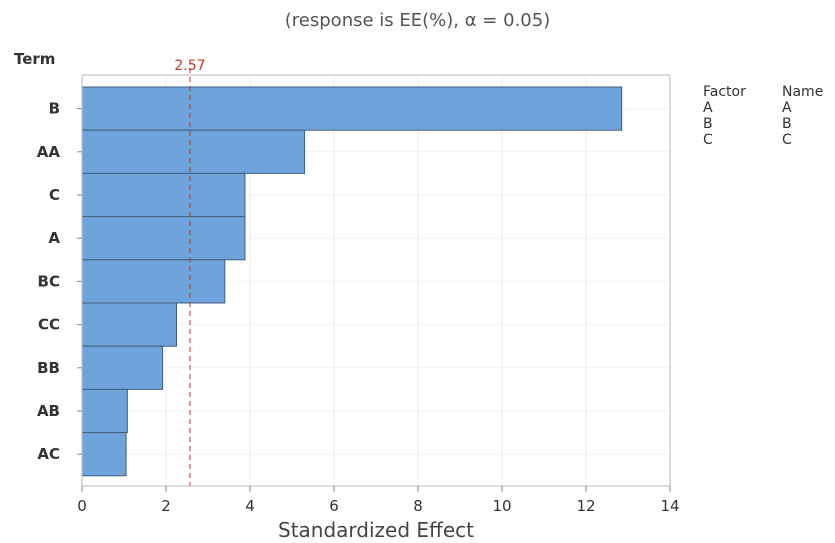  What do you see at coordinates (104, 454) in the screenshot?
I see `bar-ac` at bounding box center [104, 454].